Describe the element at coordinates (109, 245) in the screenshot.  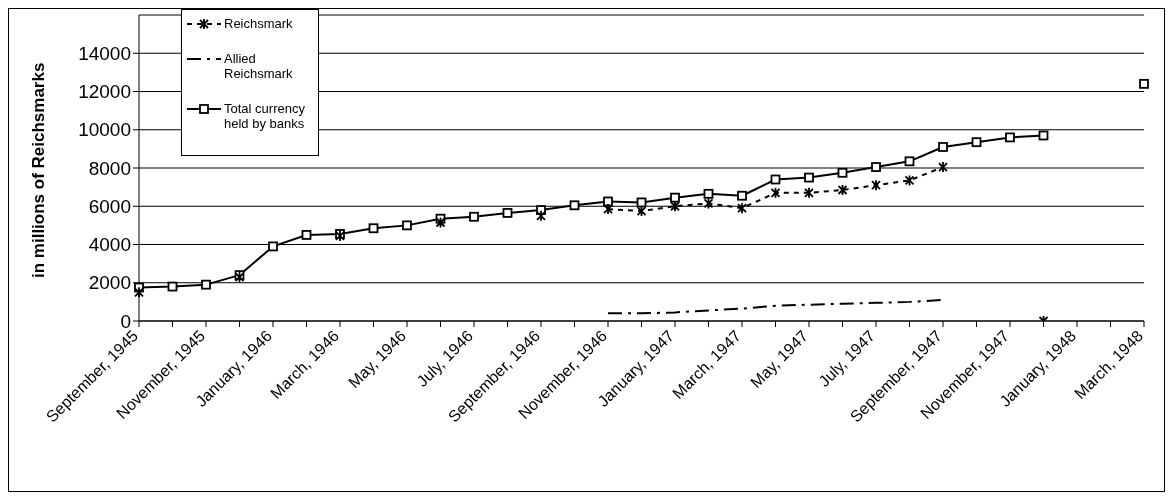
I see `y-tick-label: 4000` at that location.